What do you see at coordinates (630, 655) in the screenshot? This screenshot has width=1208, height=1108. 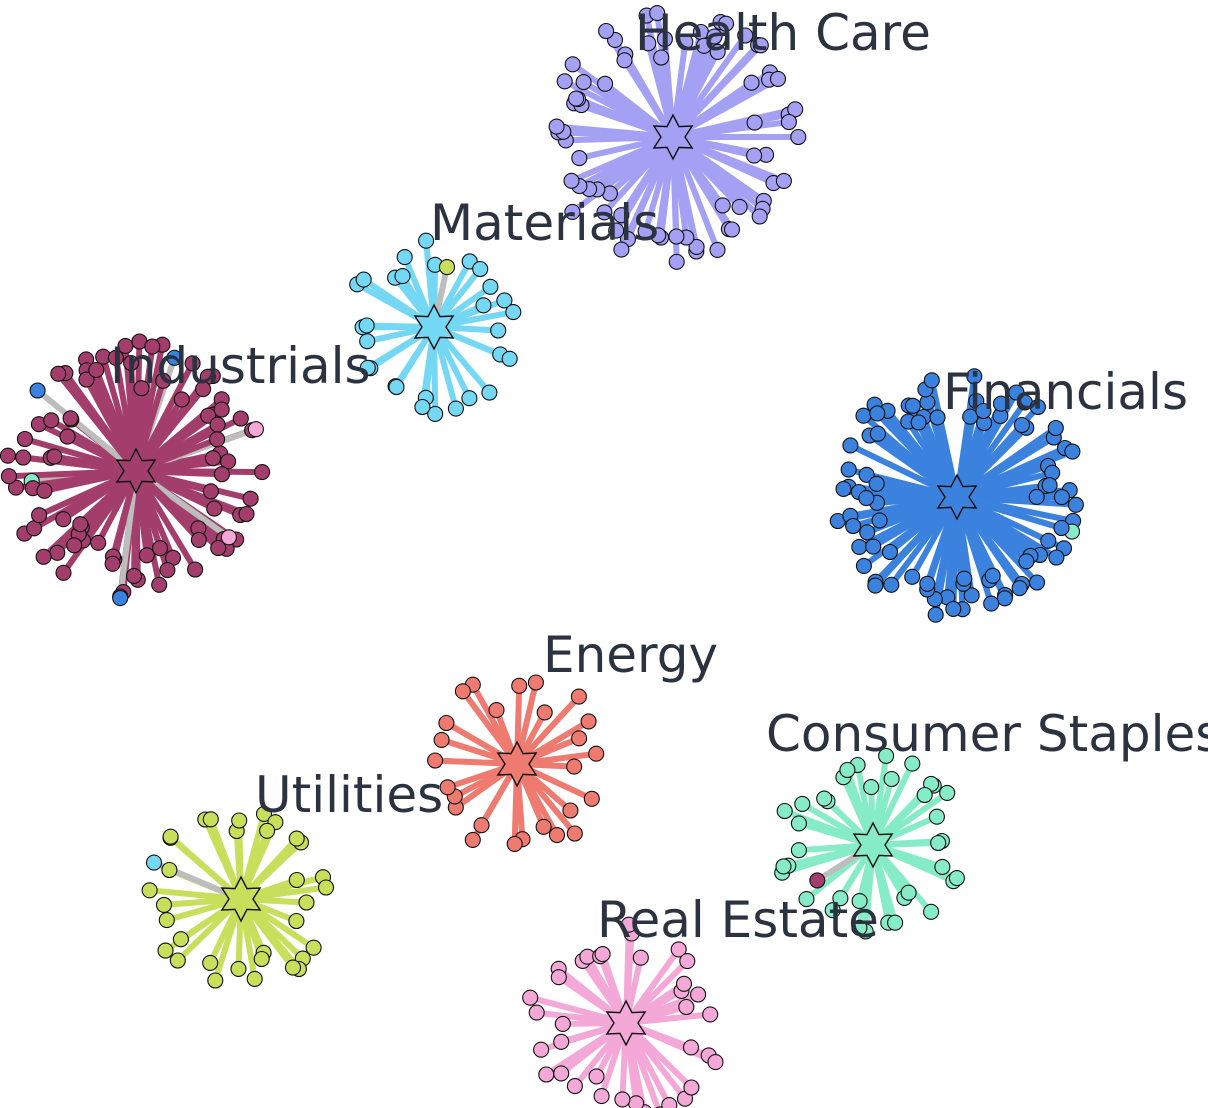 I see `energy-label: Energy` at bounding box center [630, 655].